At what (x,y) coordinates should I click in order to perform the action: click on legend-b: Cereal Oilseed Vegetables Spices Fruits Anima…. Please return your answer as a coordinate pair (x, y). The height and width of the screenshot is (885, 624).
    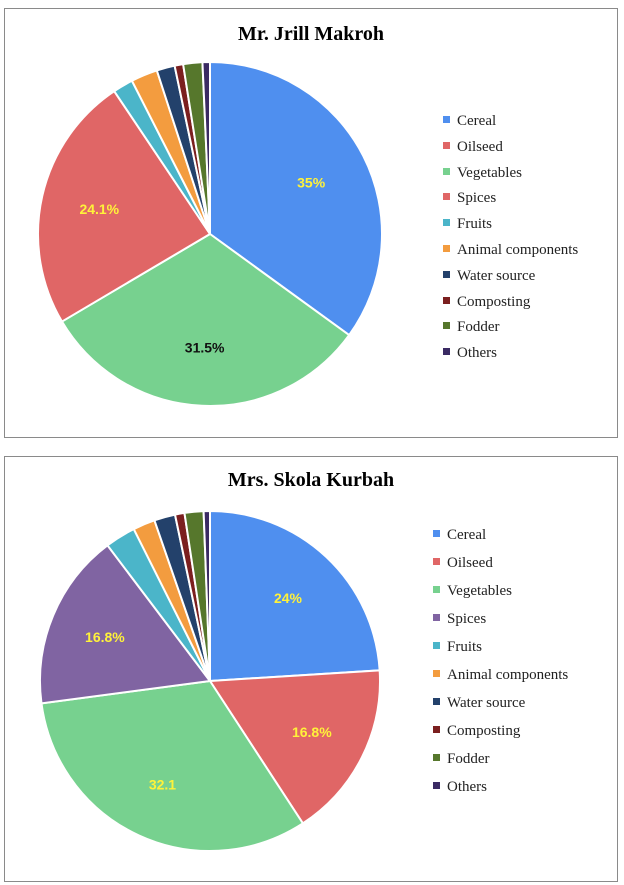
    Looking at the image, I should click on (523, 677).